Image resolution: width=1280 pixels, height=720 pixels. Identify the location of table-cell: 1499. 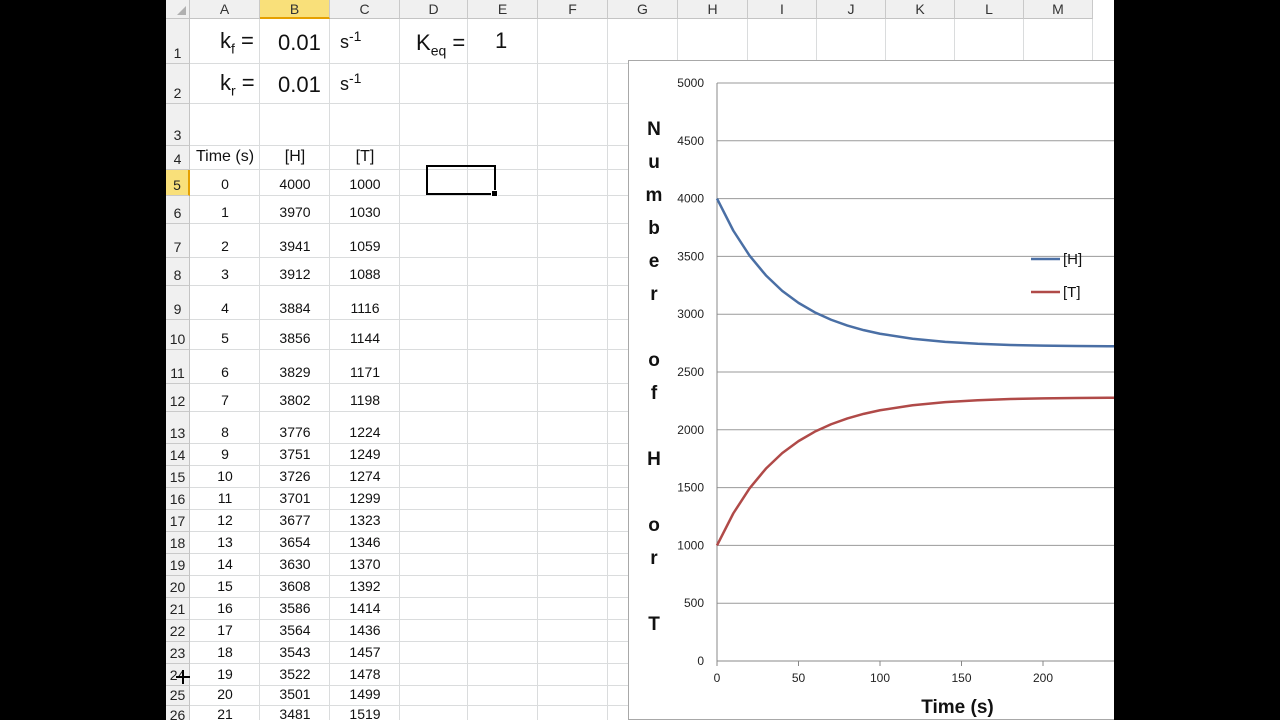
(365, 694).